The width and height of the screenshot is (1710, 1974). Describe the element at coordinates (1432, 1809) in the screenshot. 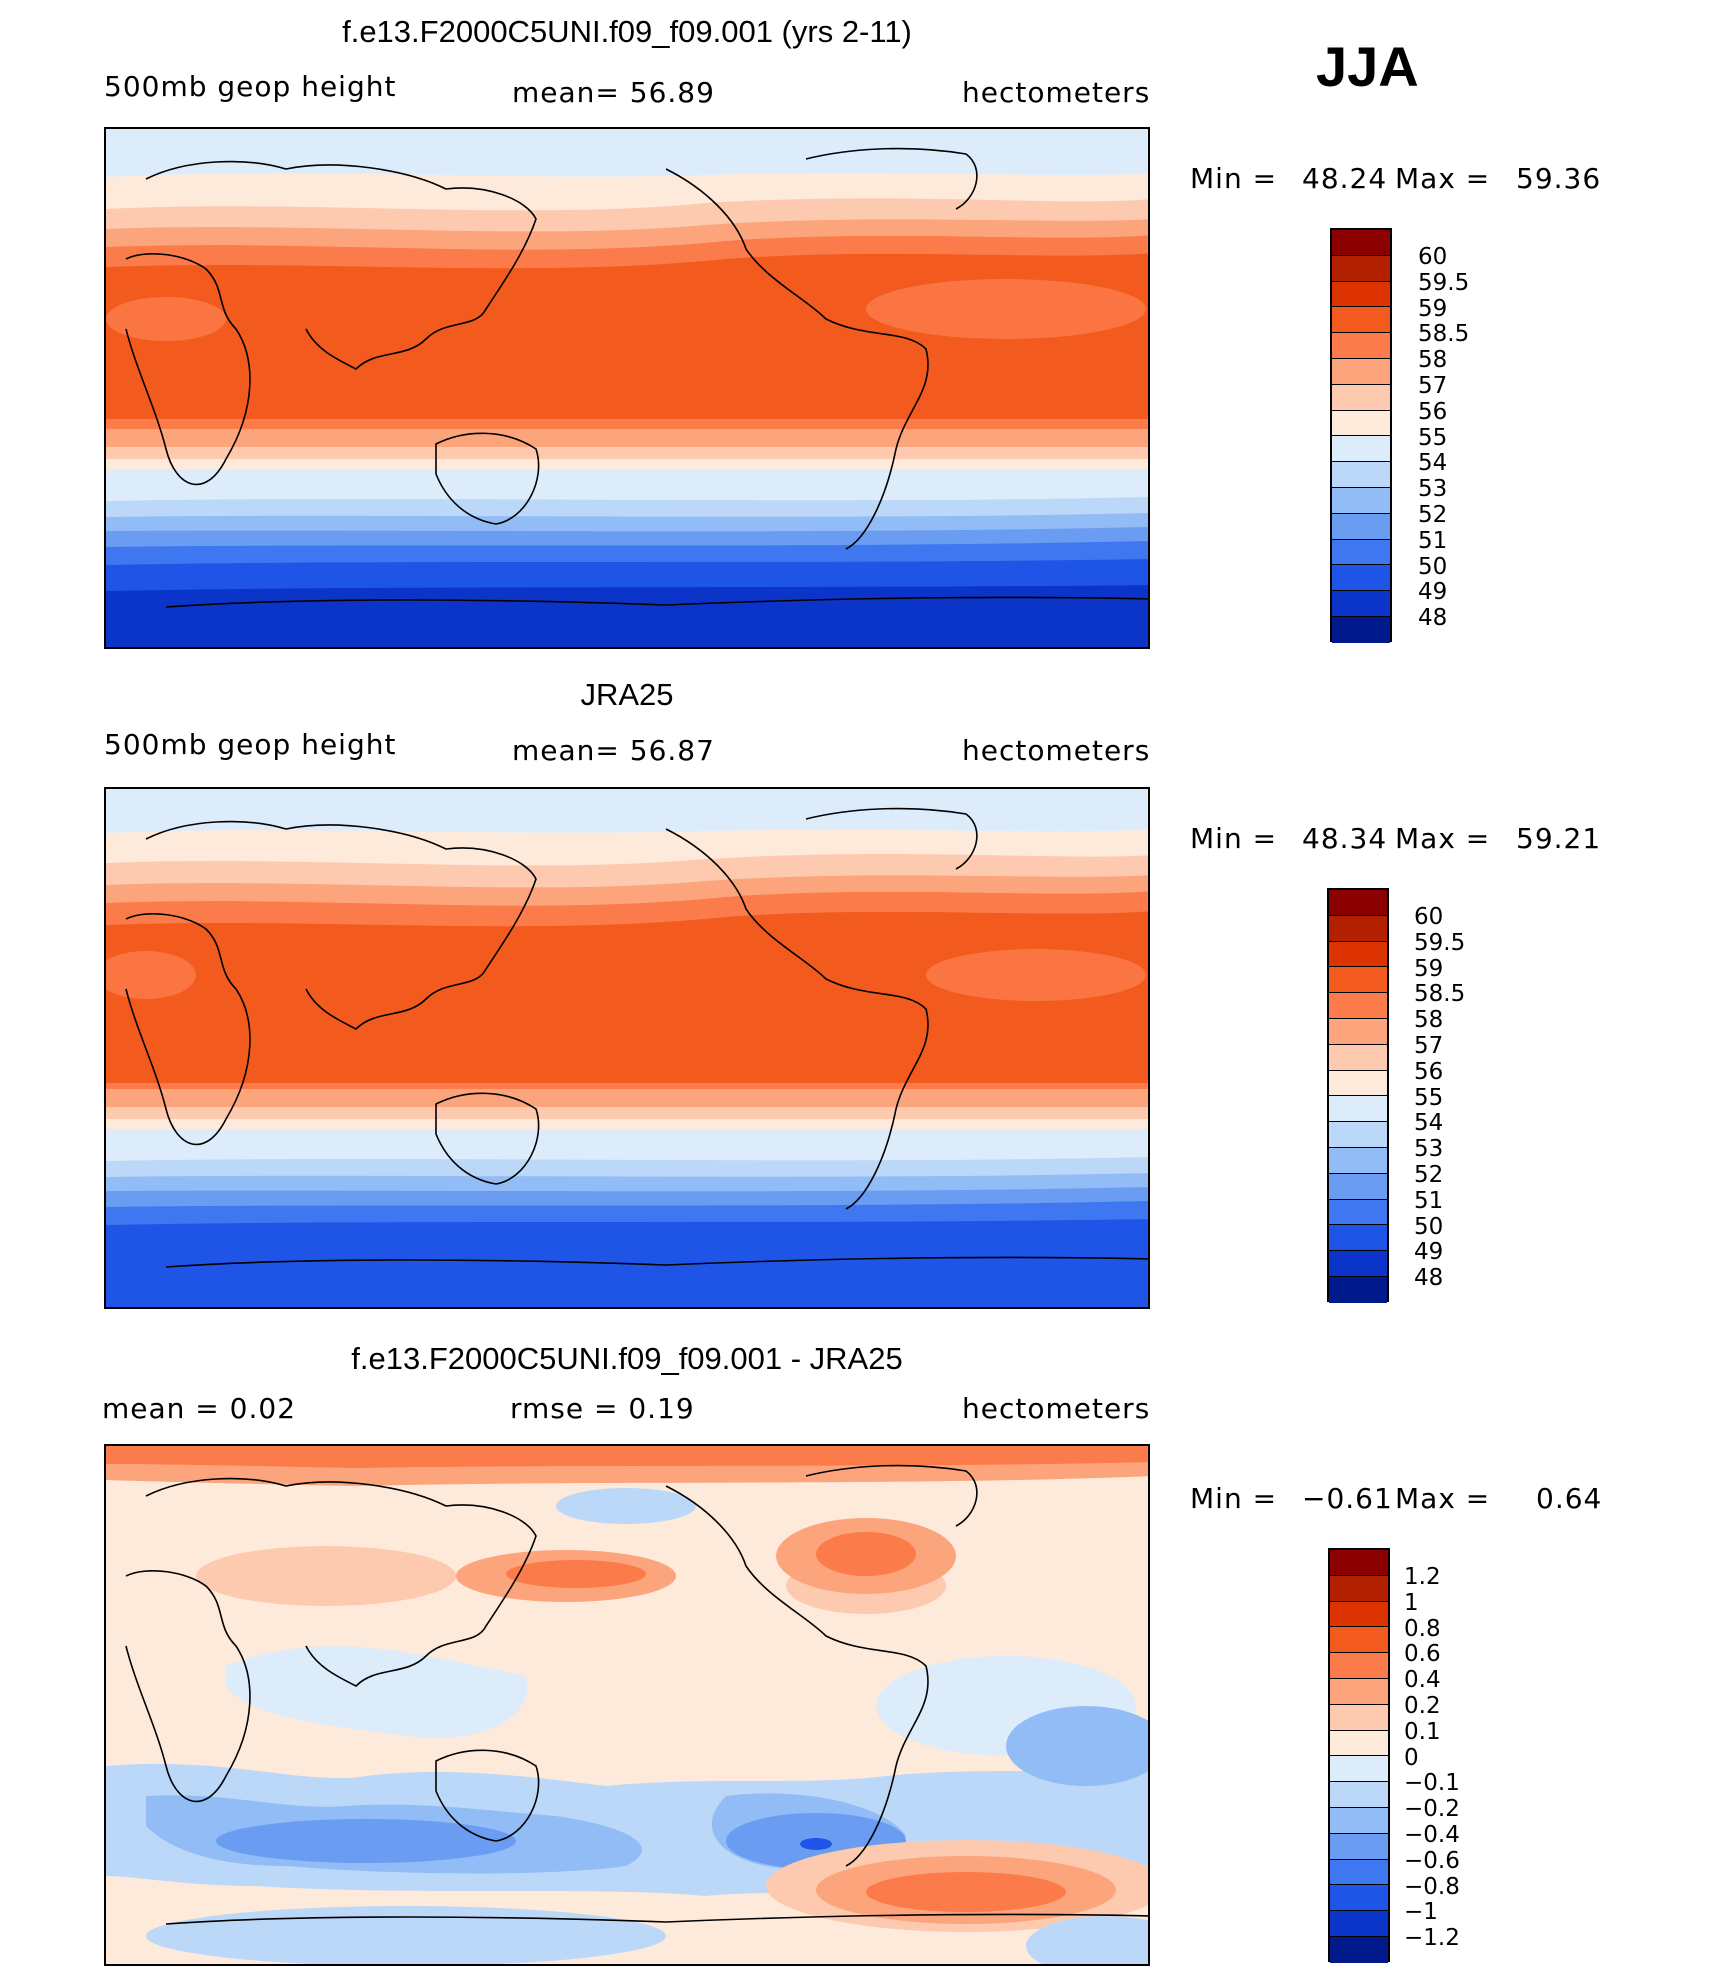

I see `colorbar-tick-label: −0.2` at that location.